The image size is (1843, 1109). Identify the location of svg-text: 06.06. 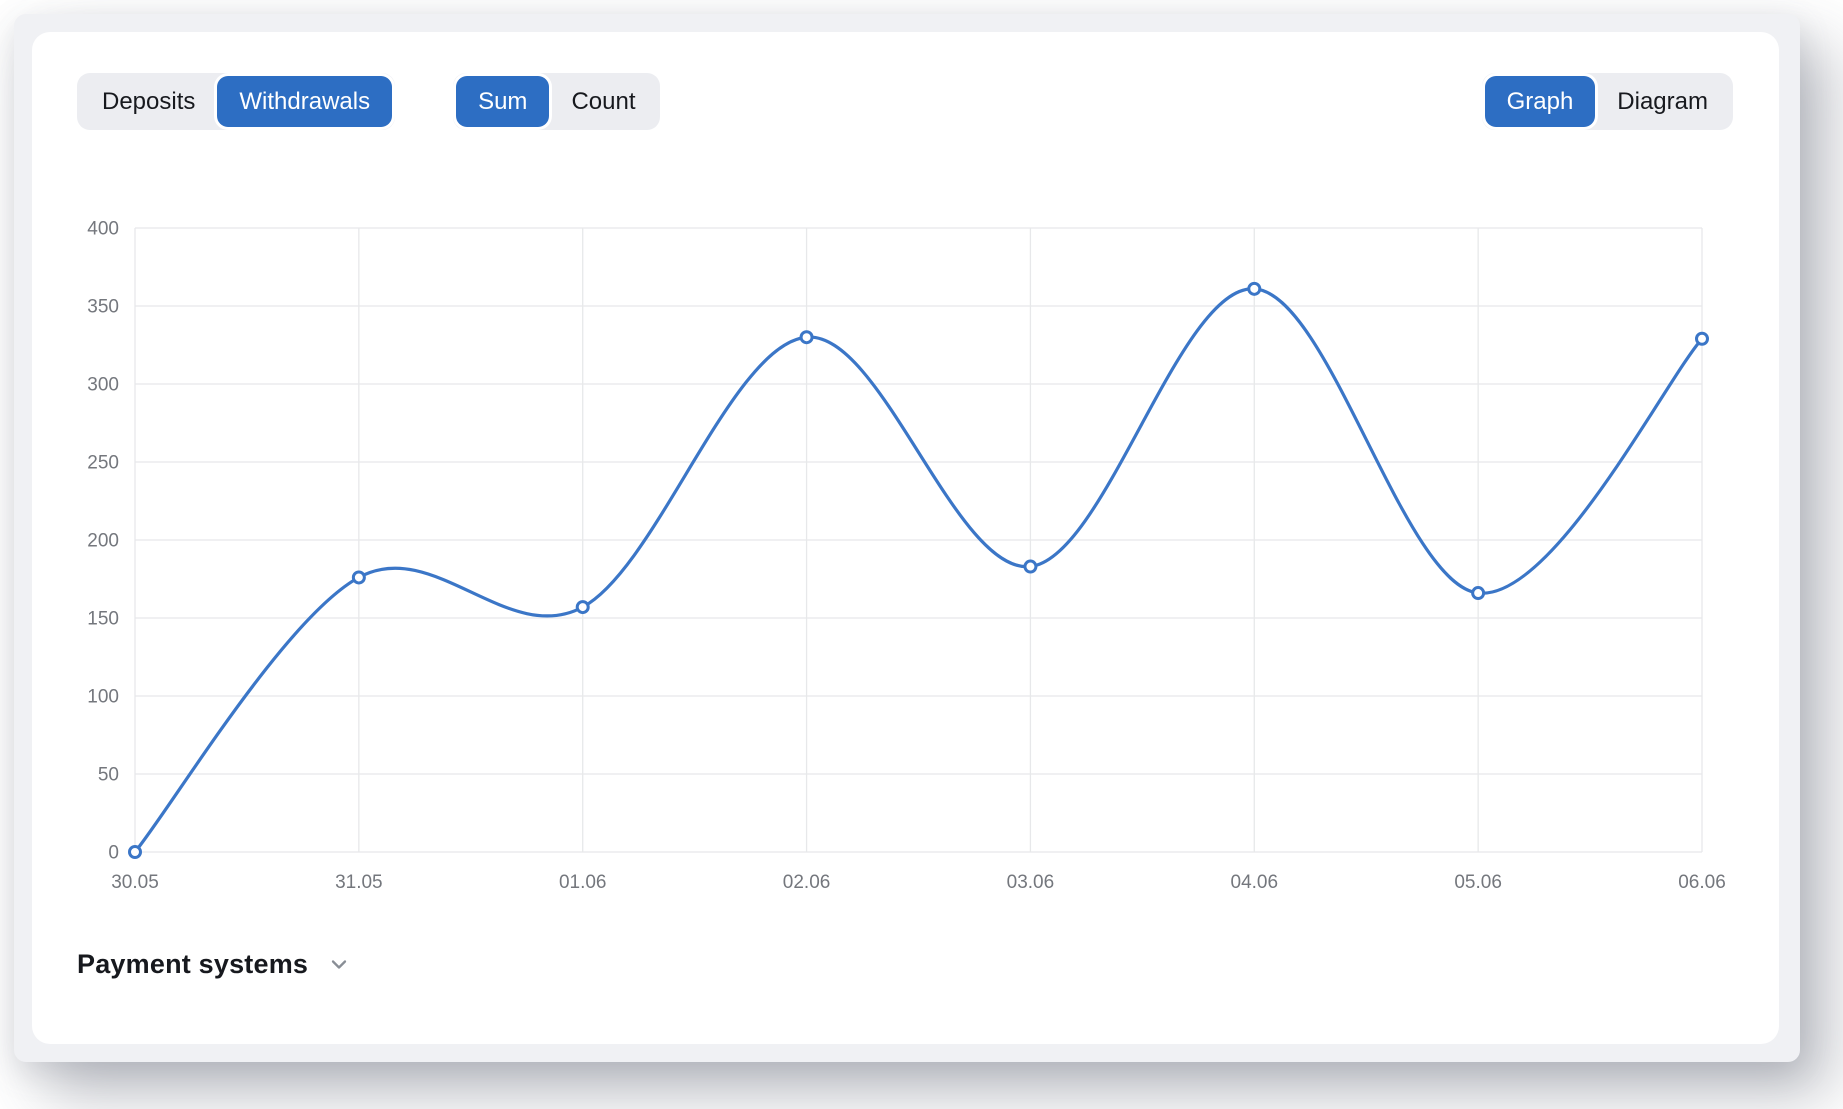
(1702, 882).